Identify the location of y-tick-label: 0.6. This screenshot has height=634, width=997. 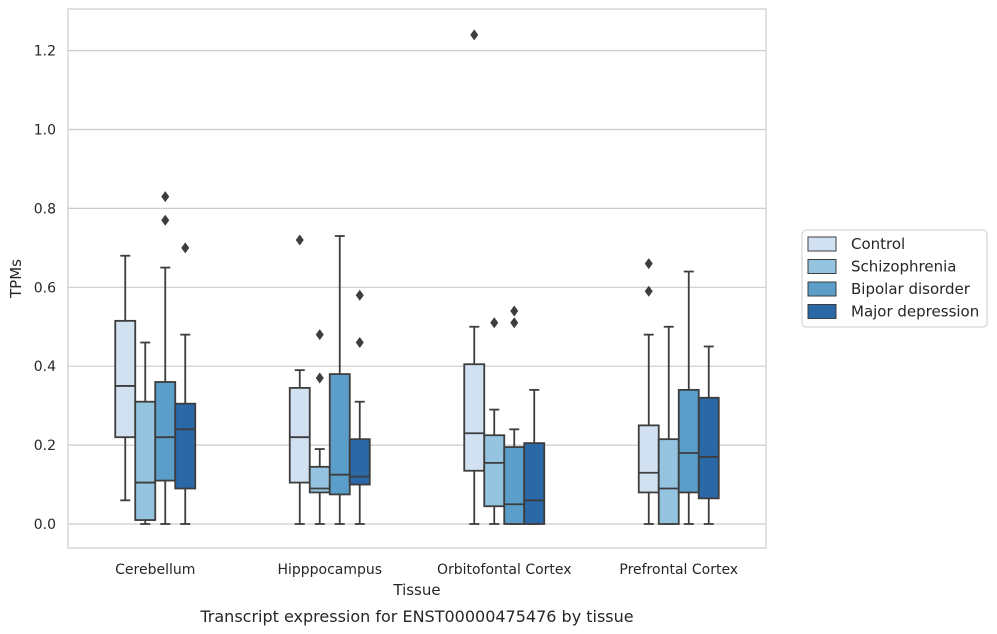
(45, 288).